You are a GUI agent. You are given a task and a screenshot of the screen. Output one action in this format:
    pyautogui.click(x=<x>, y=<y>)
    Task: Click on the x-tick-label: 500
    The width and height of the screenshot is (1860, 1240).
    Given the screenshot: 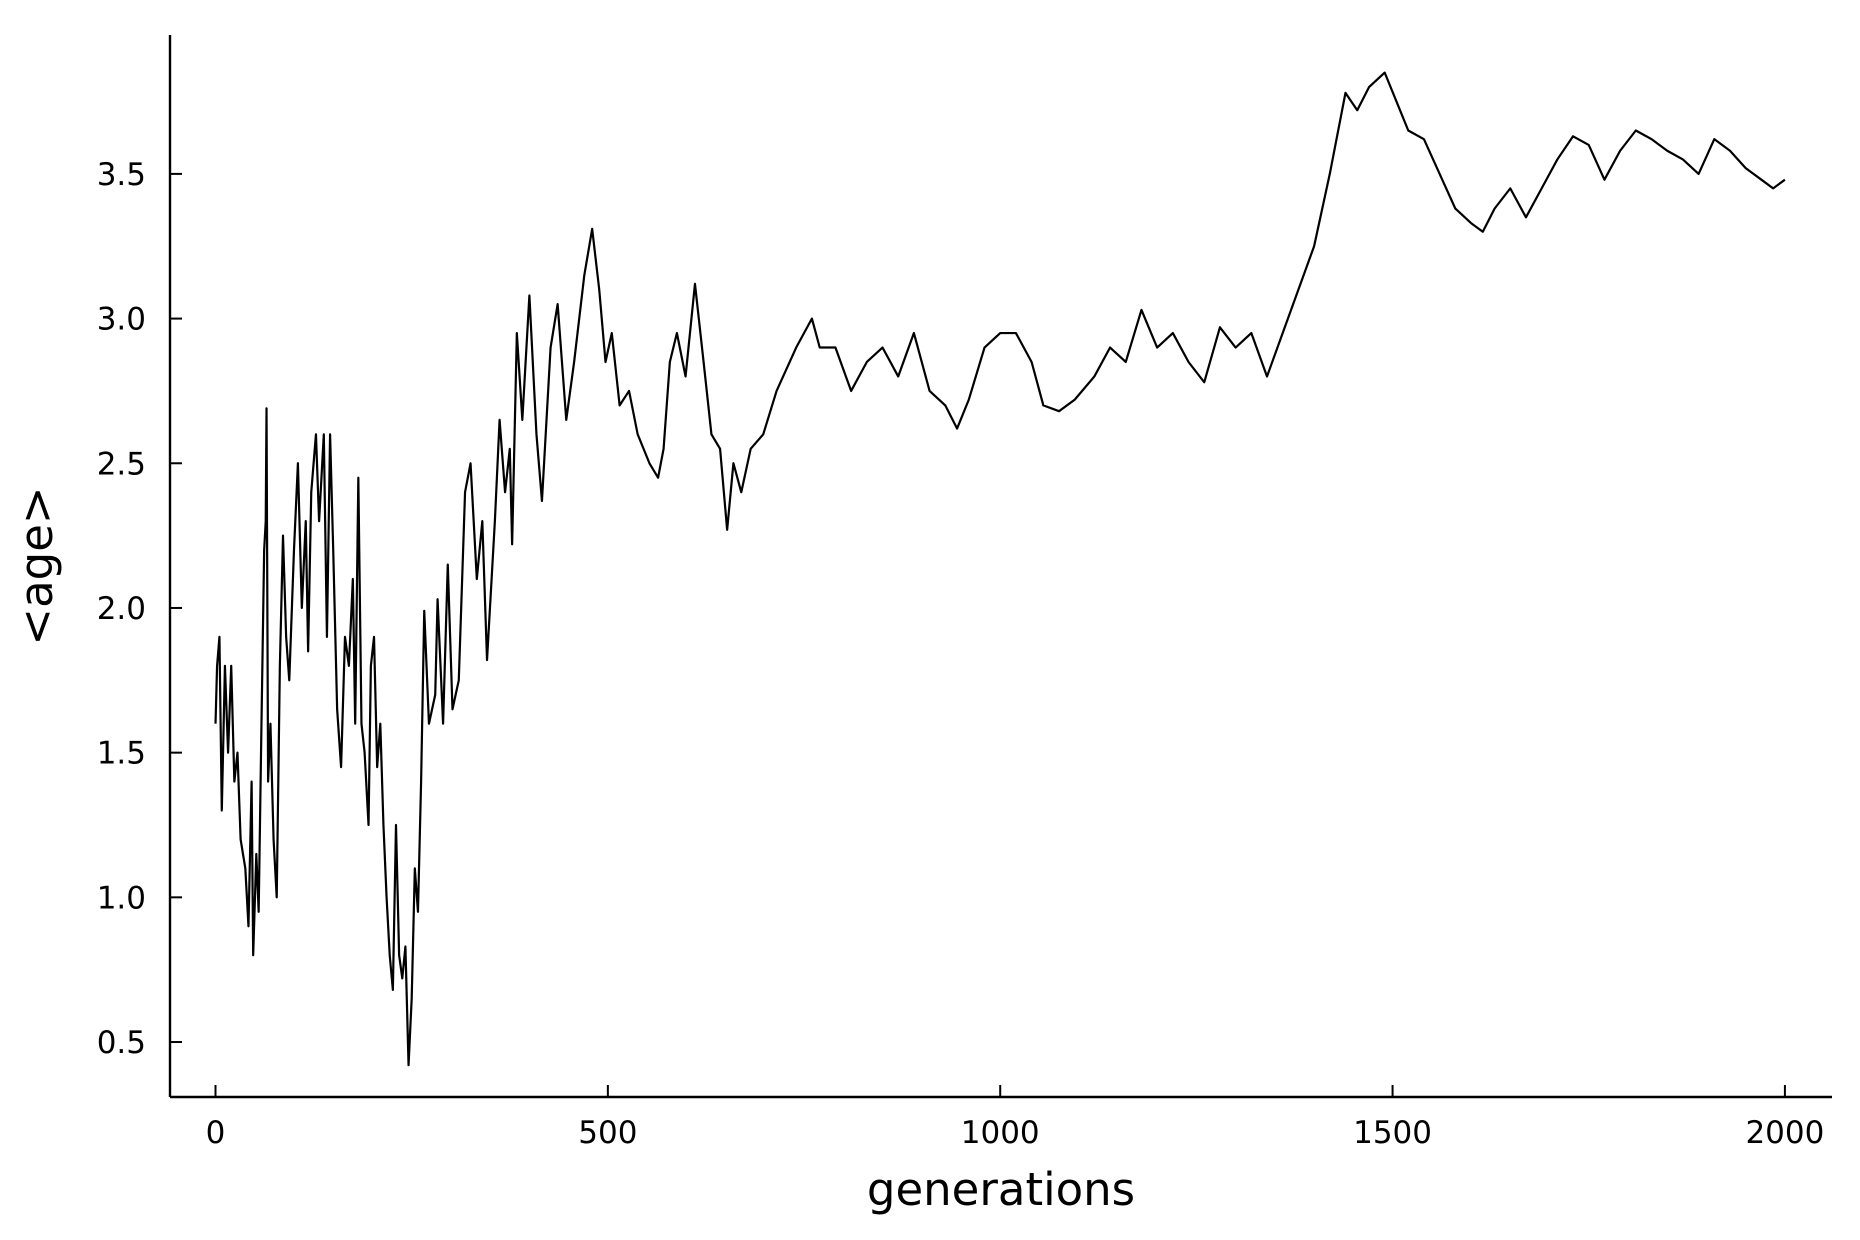 What is the action you would take?
    pyautogui.click(x=607, y=1133)
    